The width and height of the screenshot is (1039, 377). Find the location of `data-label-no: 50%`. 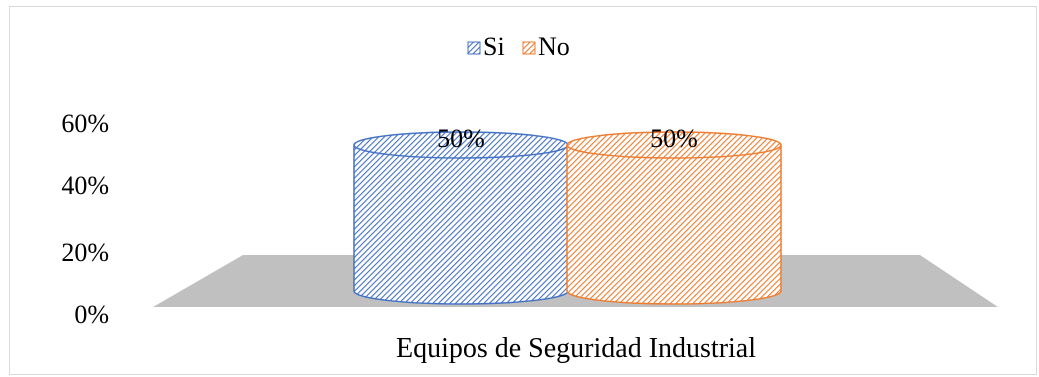

data-label-no: 50% is located at coordinates (674, 138).